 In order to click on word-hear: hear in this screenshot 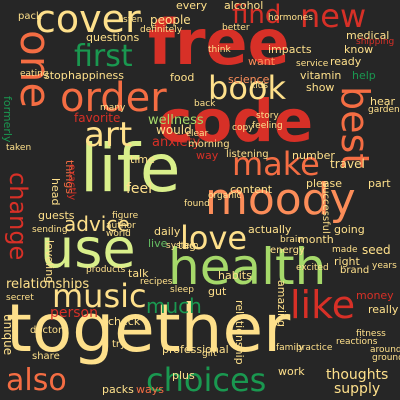, I will do `click(383, 101)`.